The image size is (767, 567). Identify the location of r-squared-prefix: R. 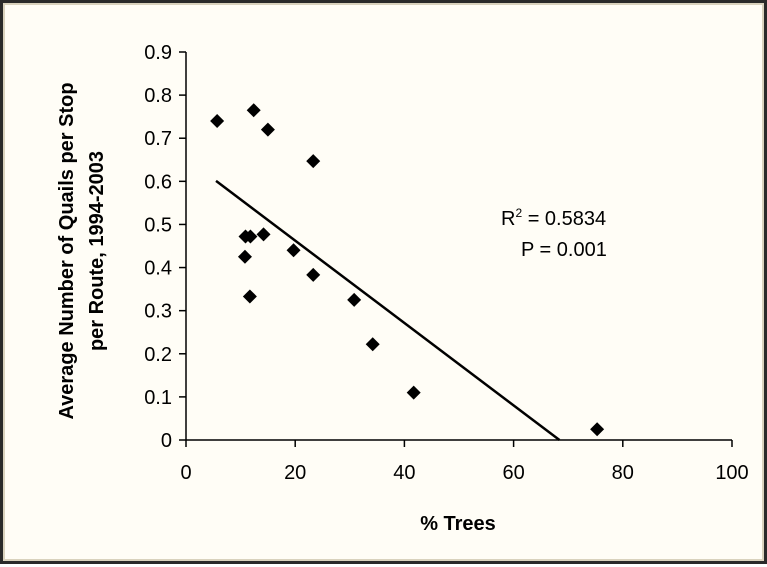
(508, 219).